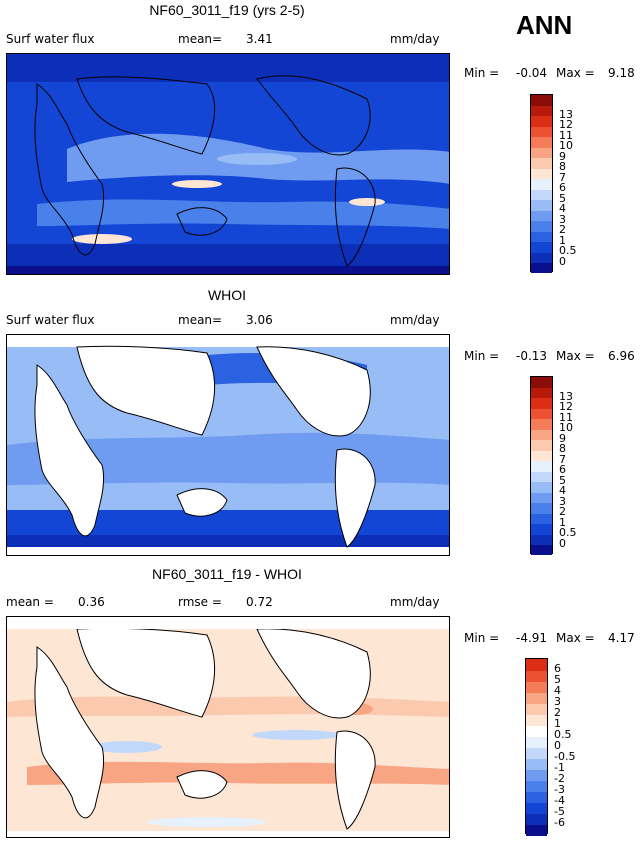  Describe the element at coordinates (568, 533) in the screenshot. I see `panel2-colorbar-tick-label: 0.5` at that location.